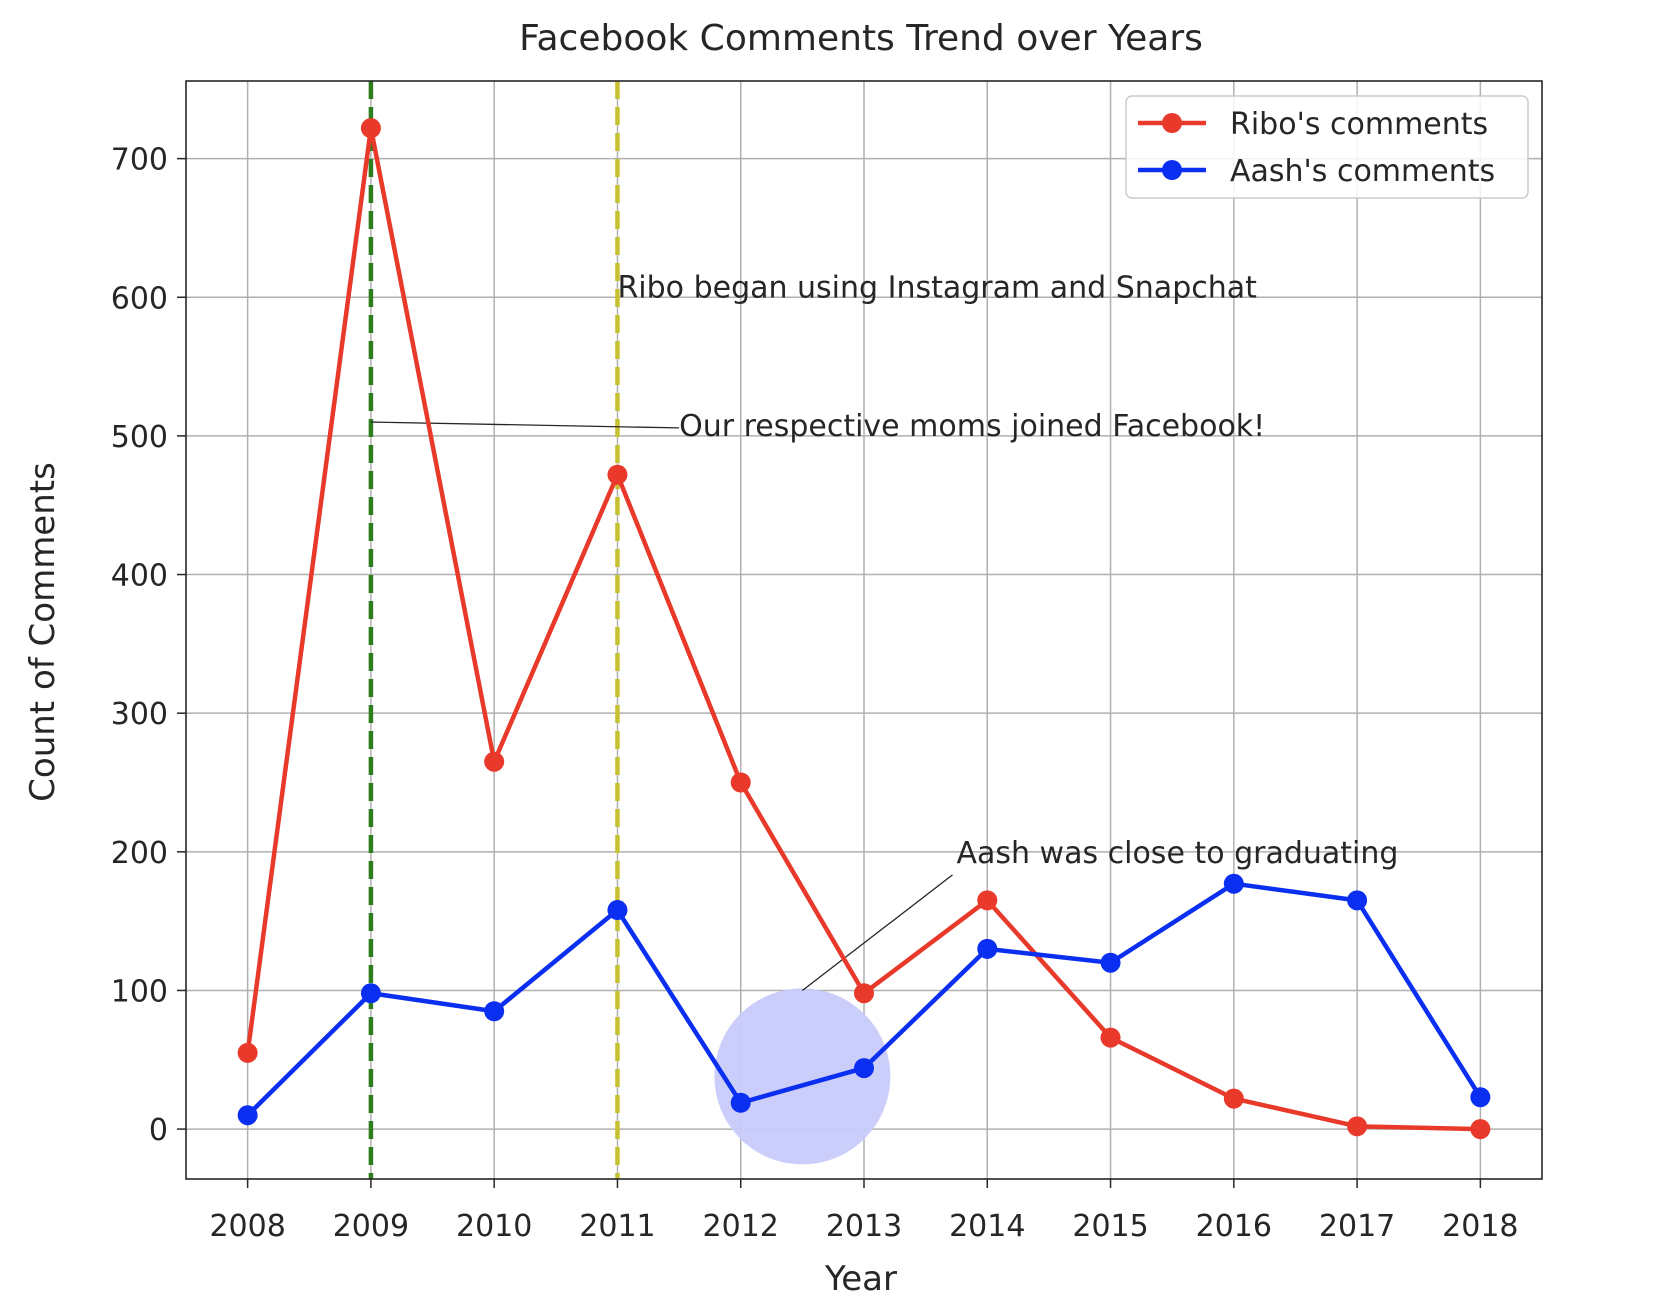  What do you see at coordinates (972, 426) in the screenshot?
I see `annotation-label: Our respective moms joined Facebook!` at bounding box center [972, 426].